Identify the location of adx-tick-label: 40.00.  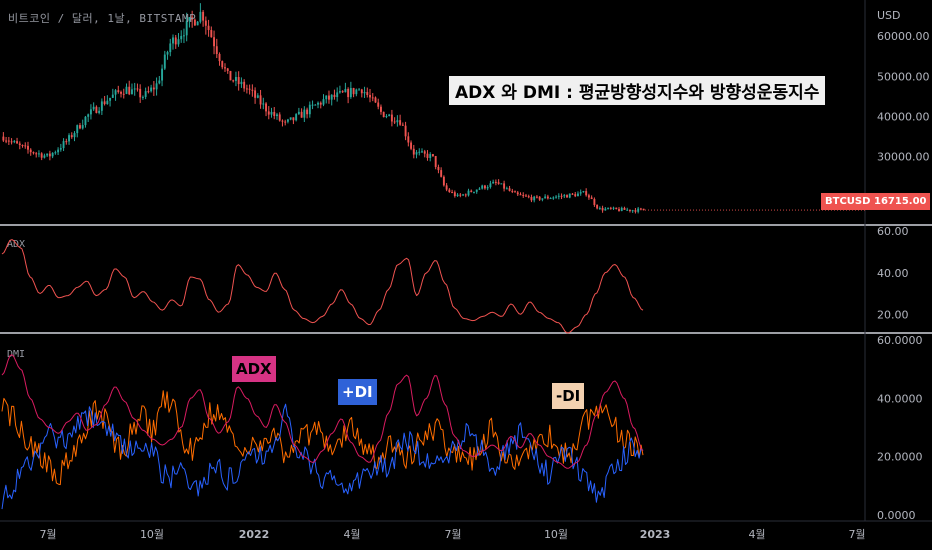
(893, 273).